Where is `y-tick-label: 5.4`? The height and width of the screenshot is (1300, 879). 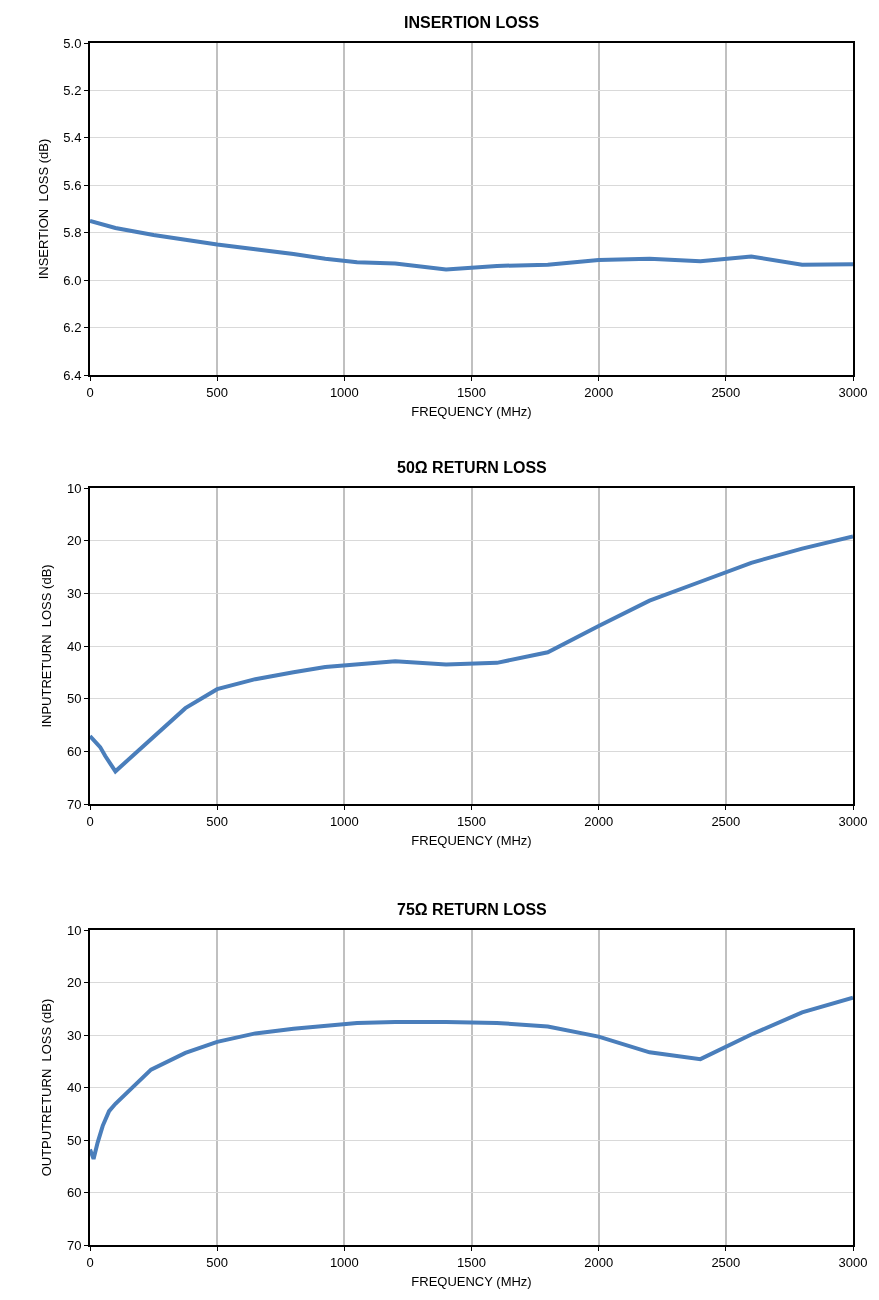 y-tick-label: 5.4 is located at coordinates (72, 138).